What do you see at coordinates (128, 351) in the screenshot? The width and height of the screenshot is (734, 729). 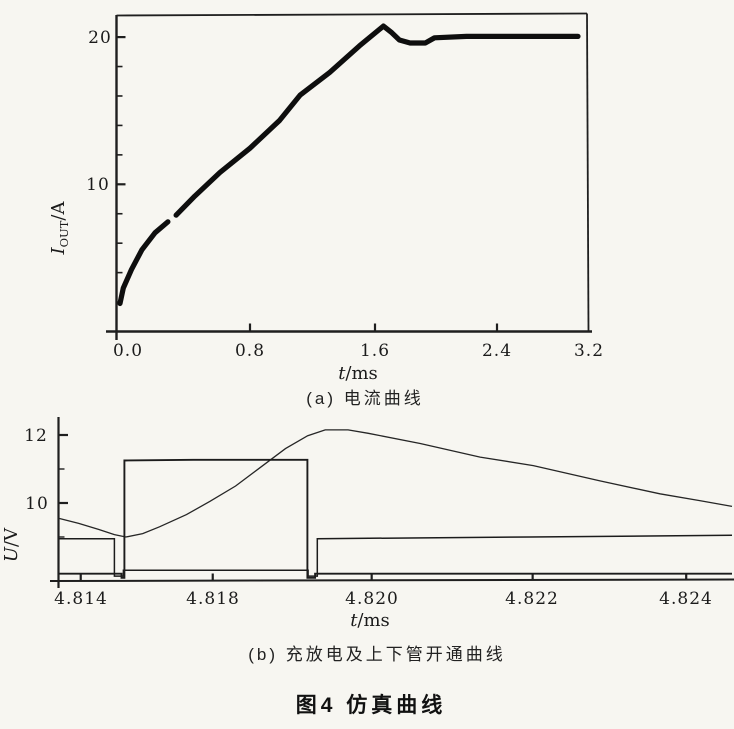 I see `chart-a-x-tick-label: 0.0` at bounding box center [128, 351].